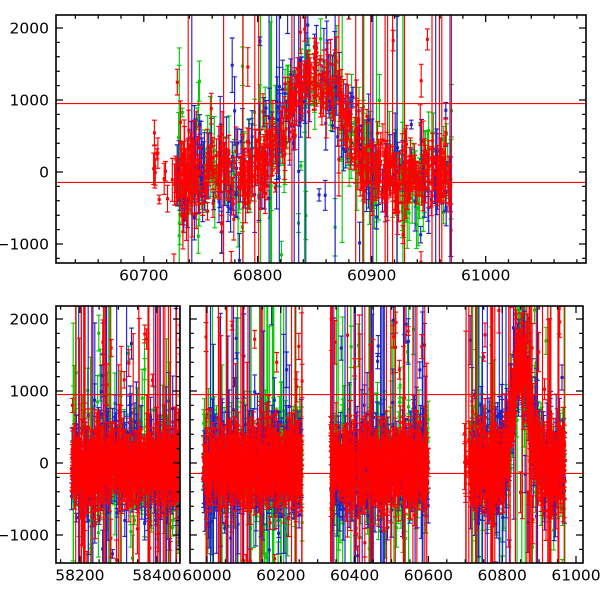 The width and height of the screenshot is (600, 600). What do you see at coordinates (280, 576) in the screenshot?
I see `x-tick-label: 60200` at bounding box center [280, 576].